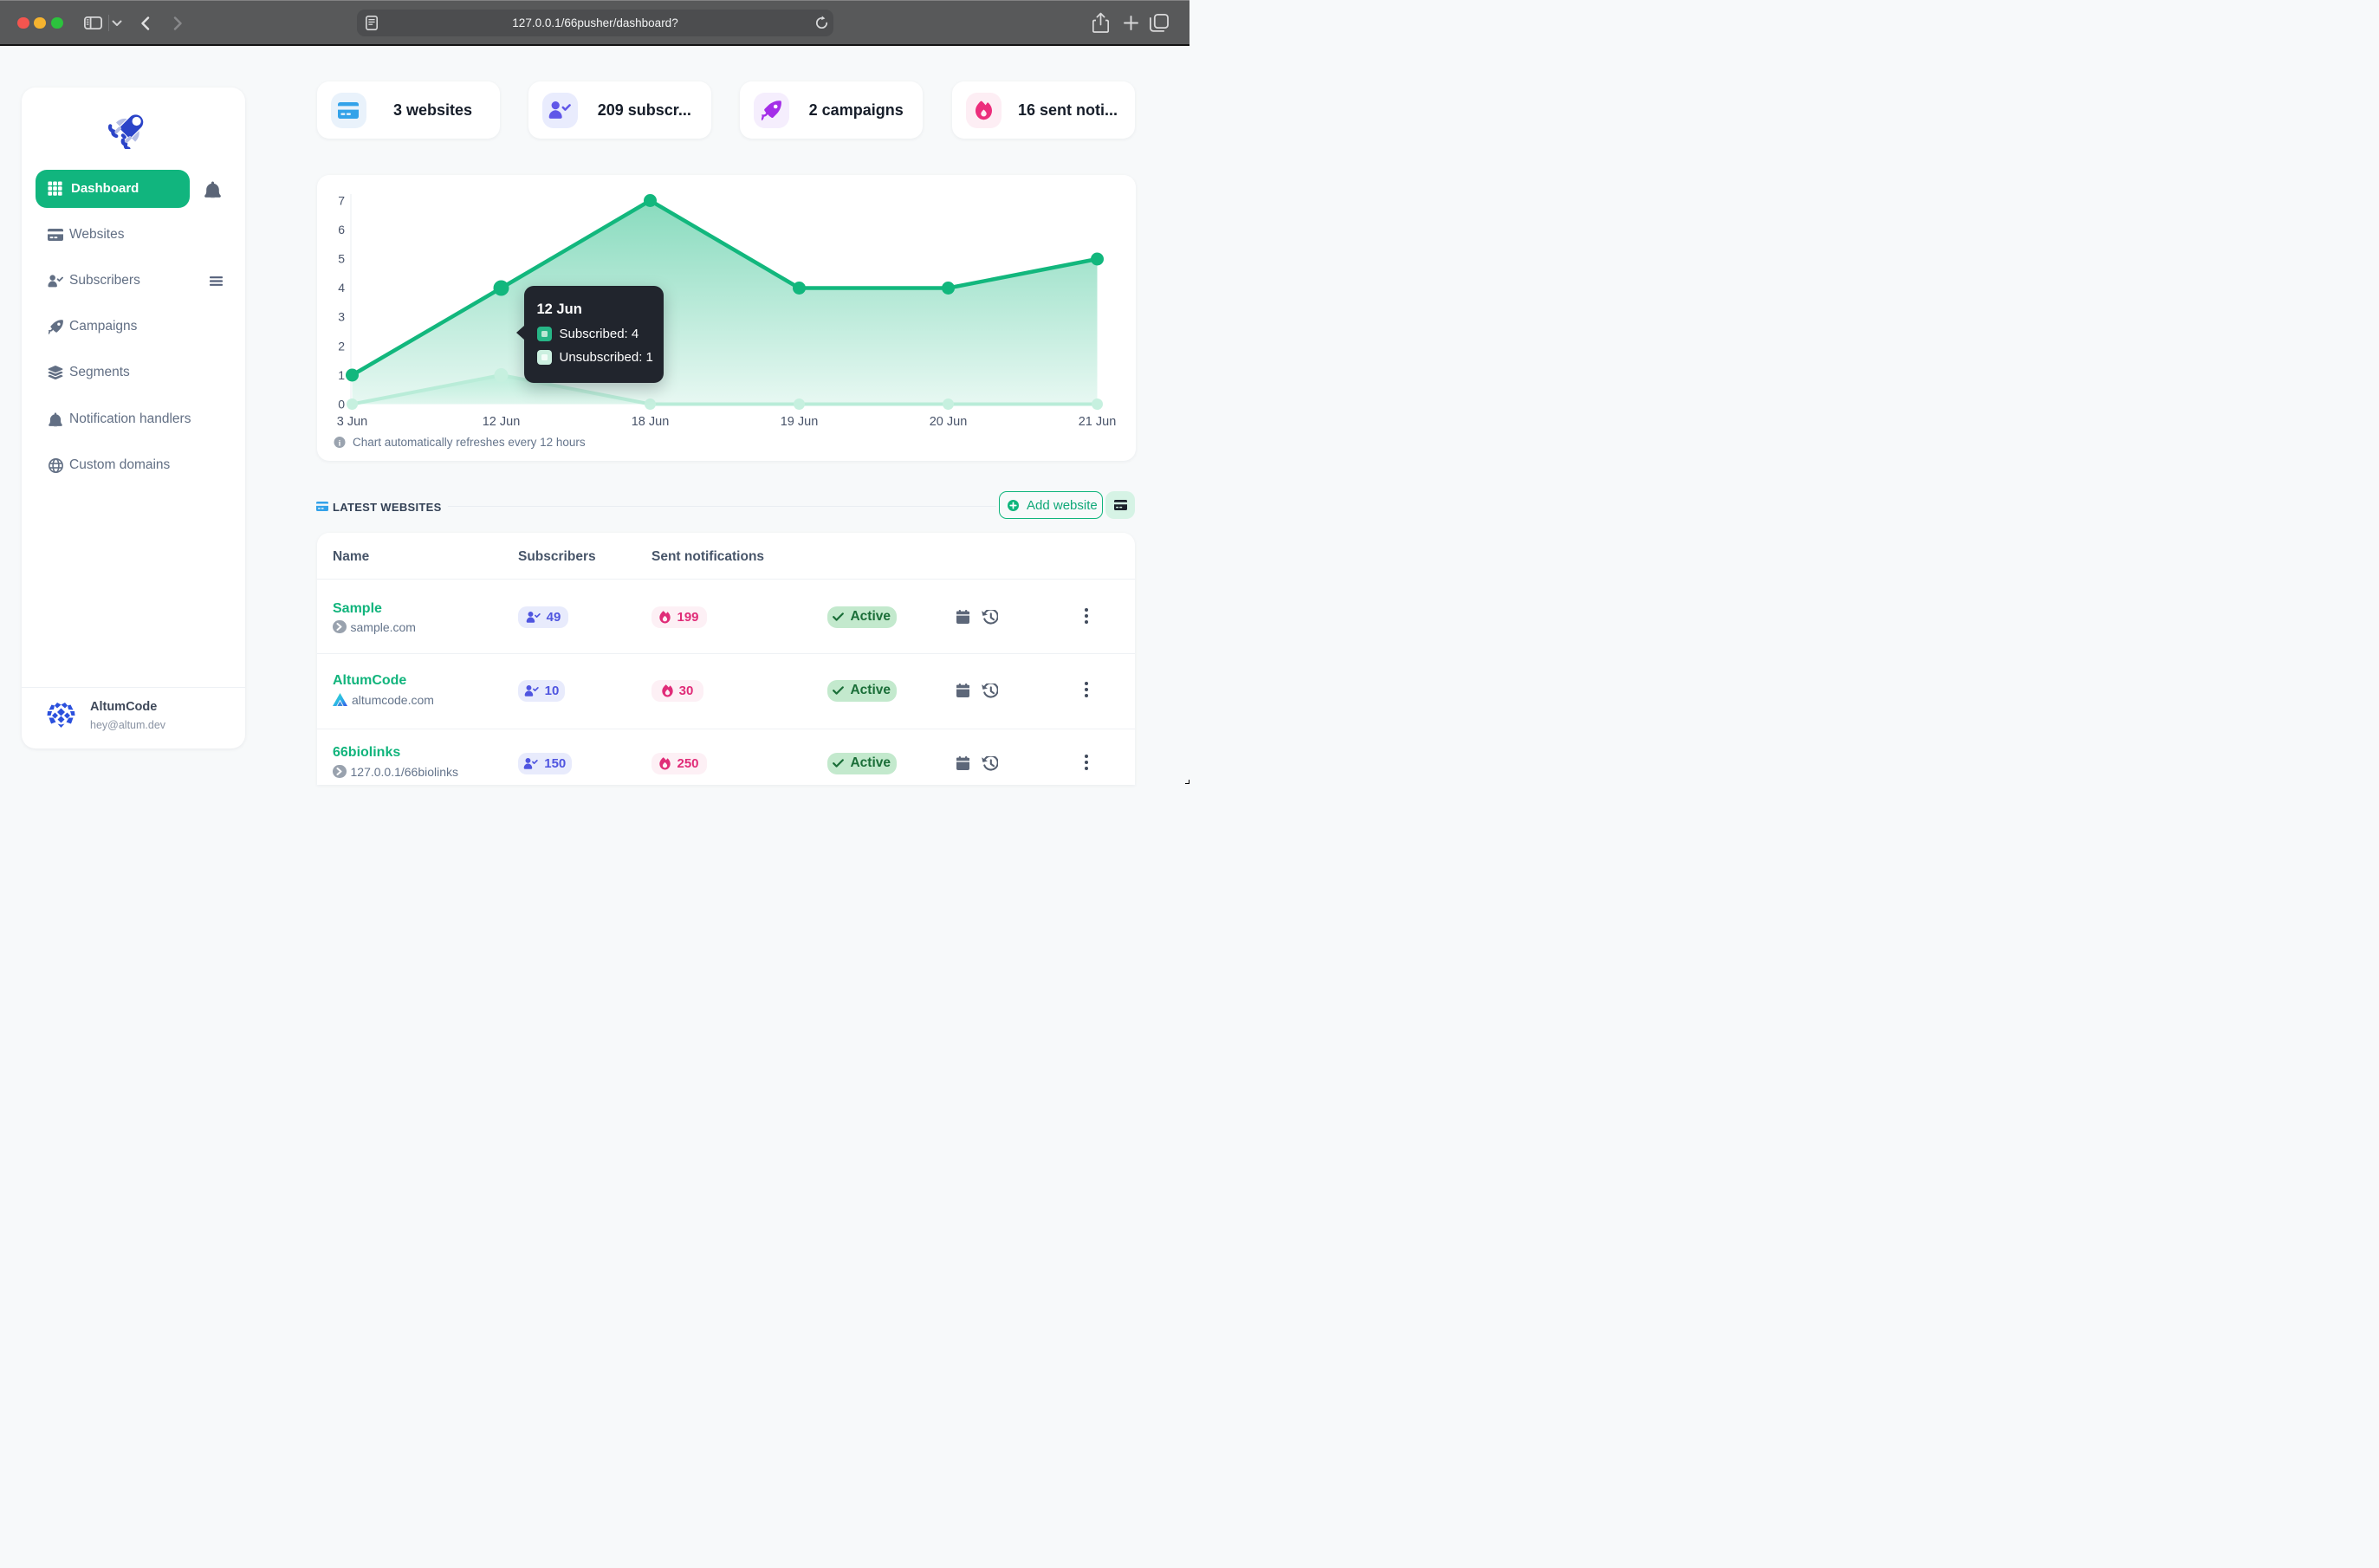 The width and height of the screenshot is (2379, 1568). I want to click on svg-text: 4, so click(341, 288).